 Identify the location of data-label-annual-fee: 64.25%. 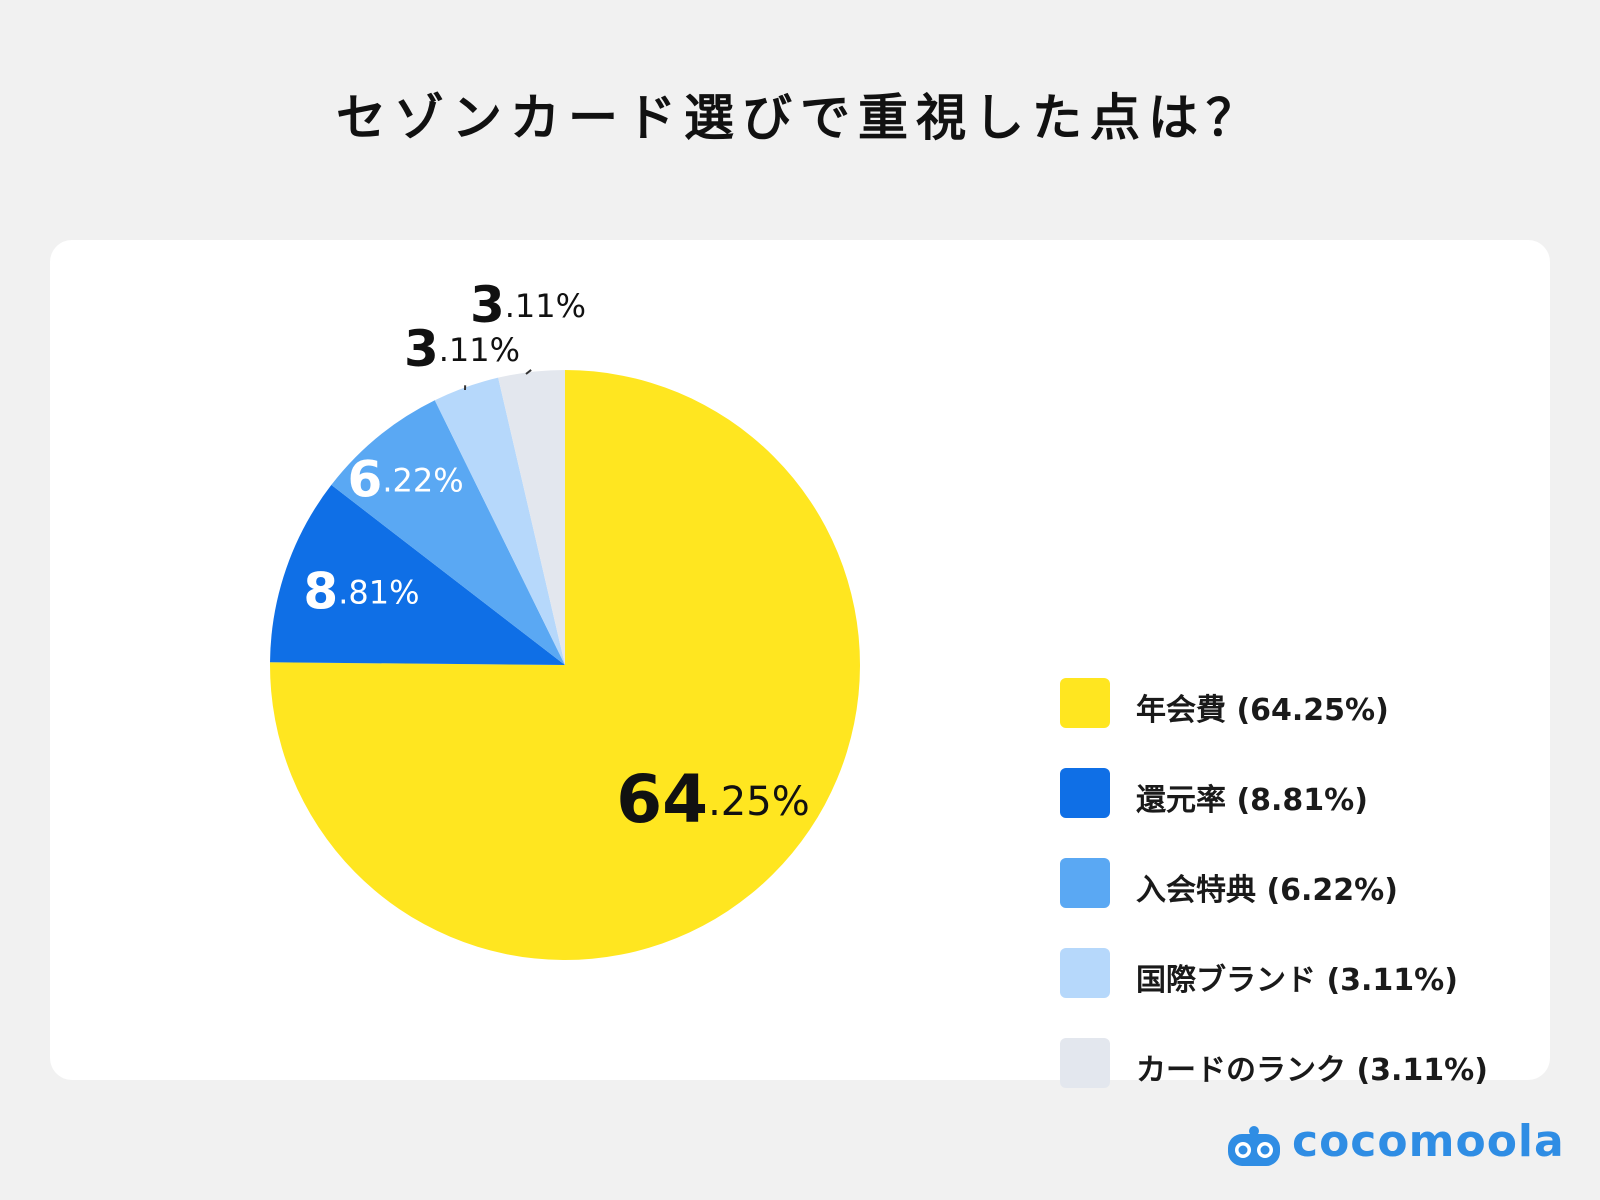
(712, 799).